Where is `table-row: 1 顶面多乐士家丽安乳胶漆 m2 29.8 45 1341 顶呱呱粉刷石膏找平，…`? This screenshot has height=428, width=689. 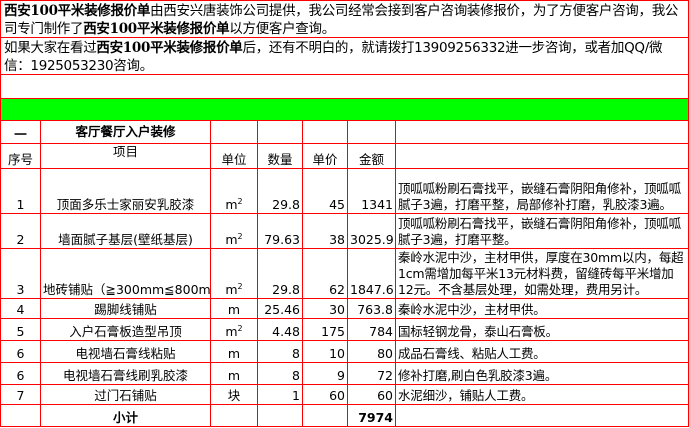
table-row: 1 顶面多乐士家丽安乳胶漆 m2 29.8 45 1341 顶呱呱粉刷石膏找平，… is located at coordinates (344, 191).